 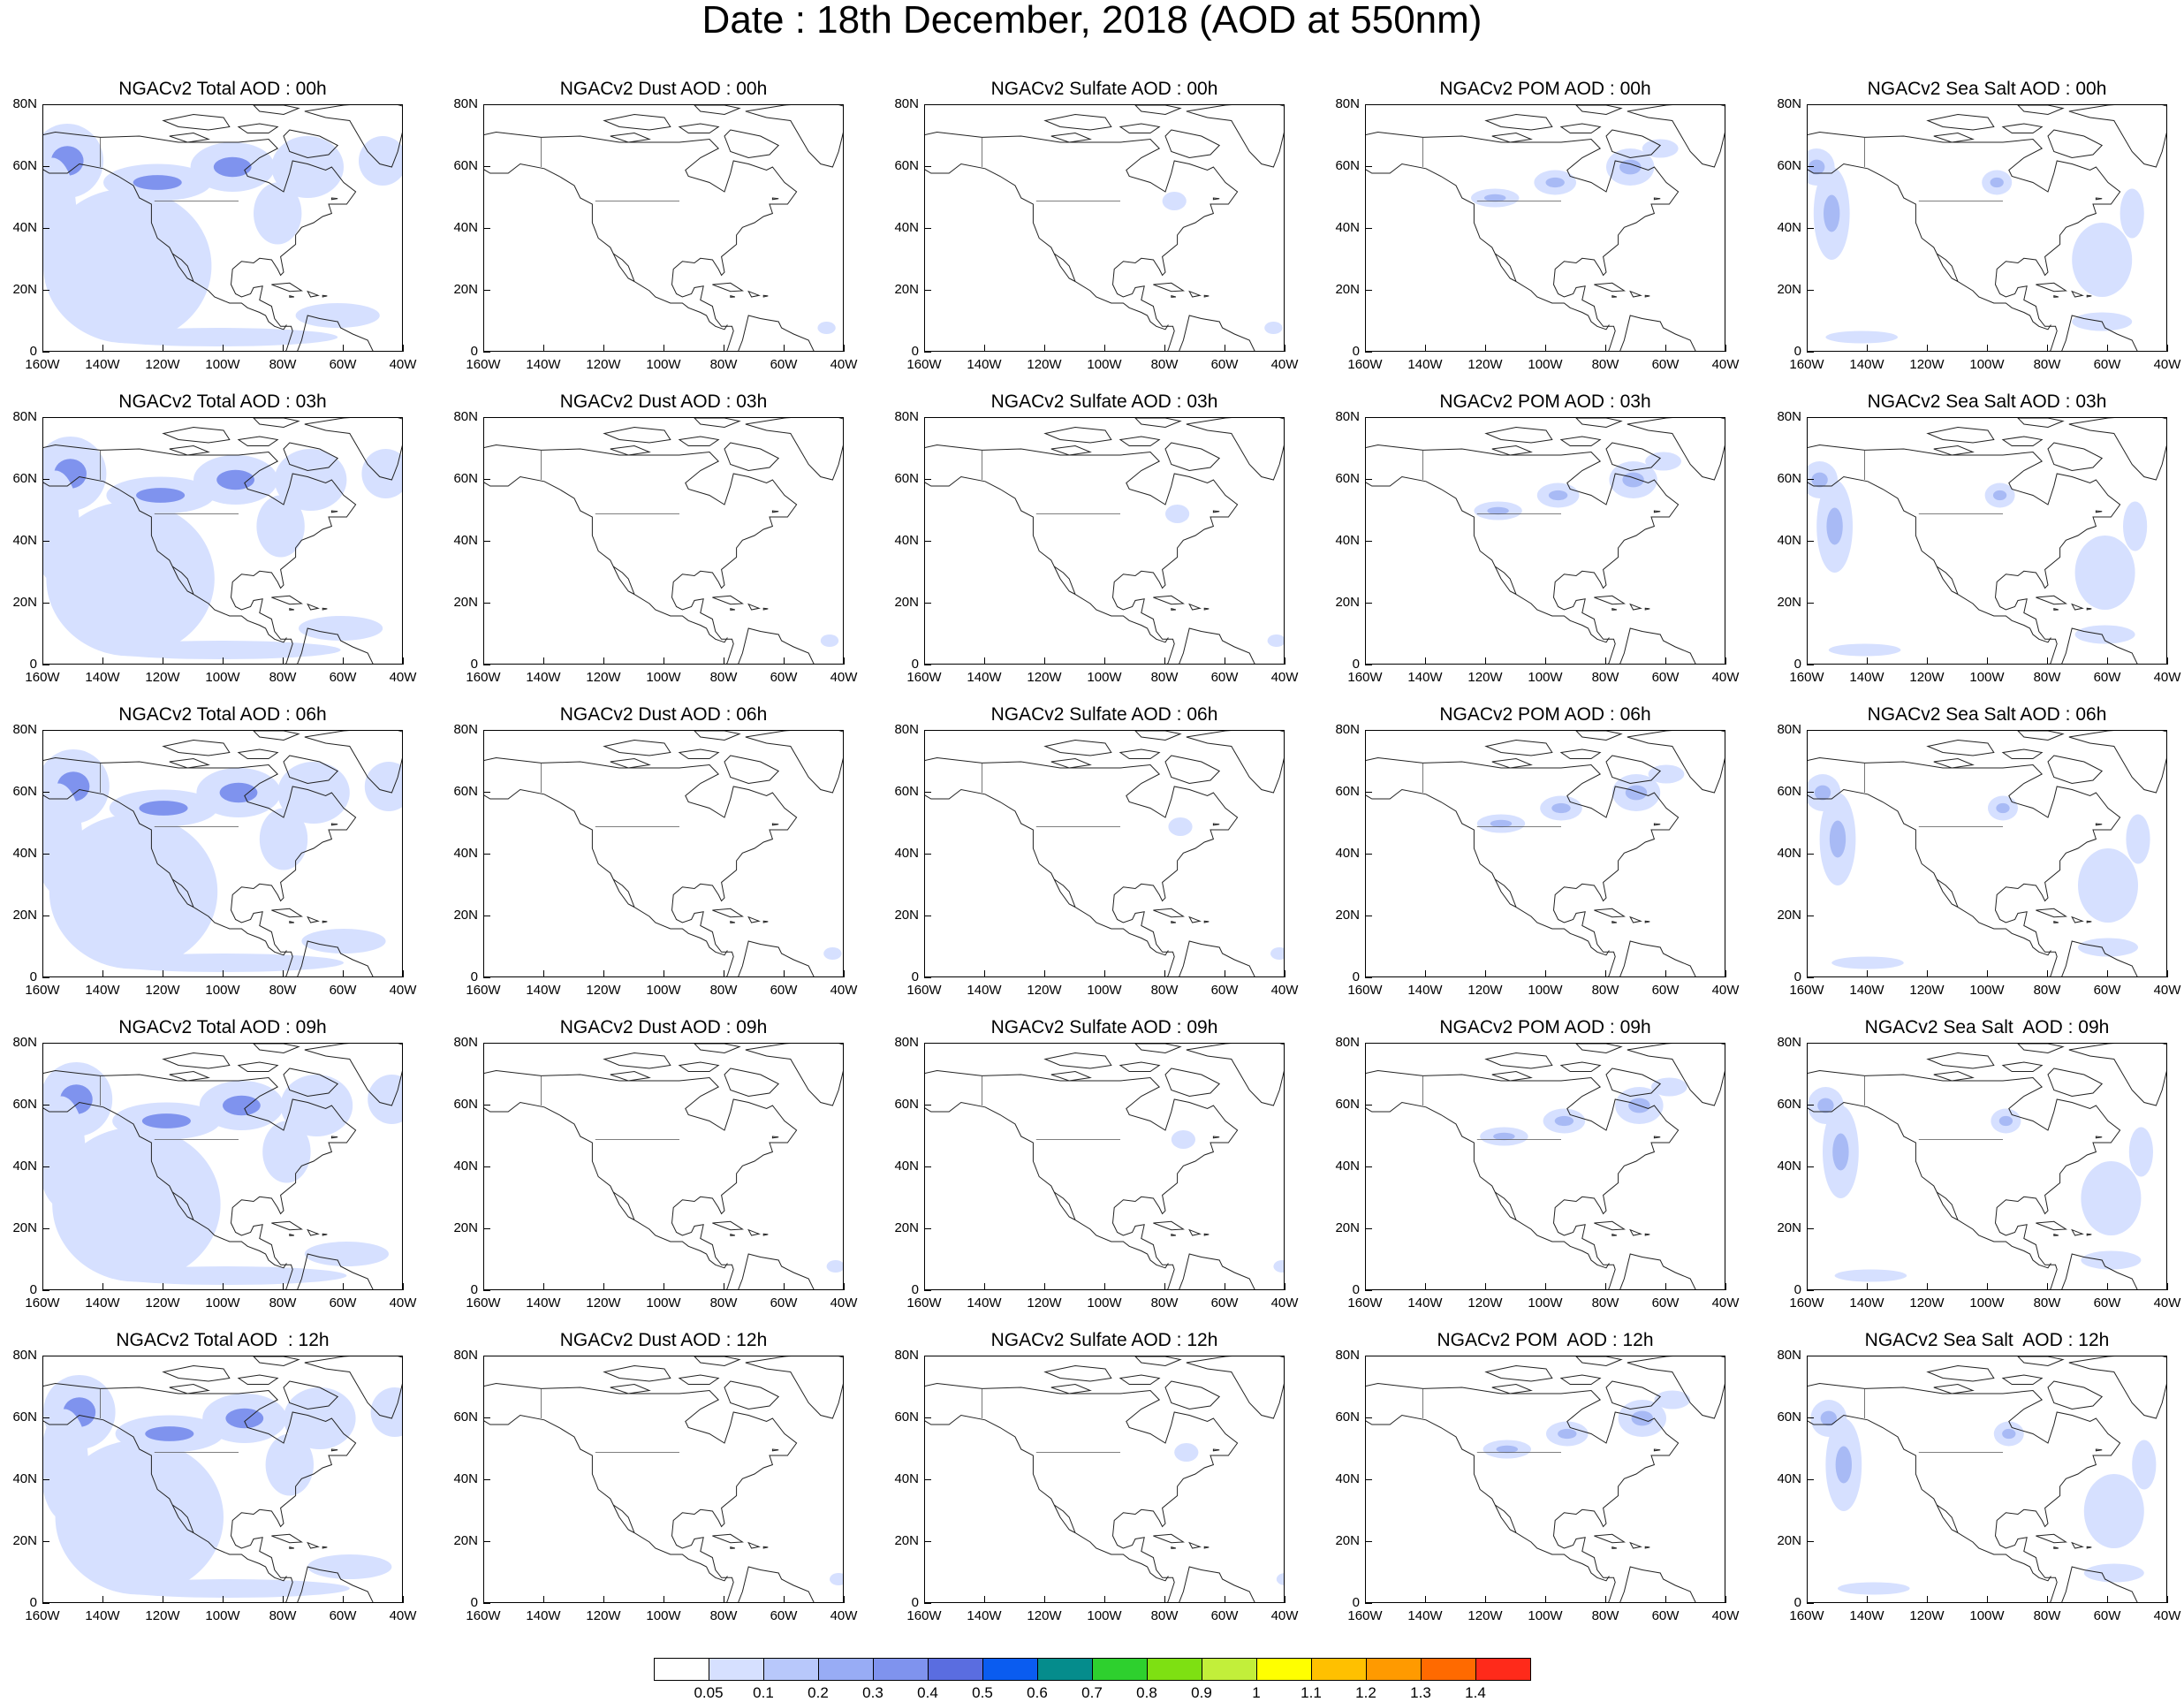 What do you see at coordinates (1987, 714) in the screenshot?
I see `panel-title: NGACv2 Sea Salt AOD : 06h` at bounding box center [1987, 714].